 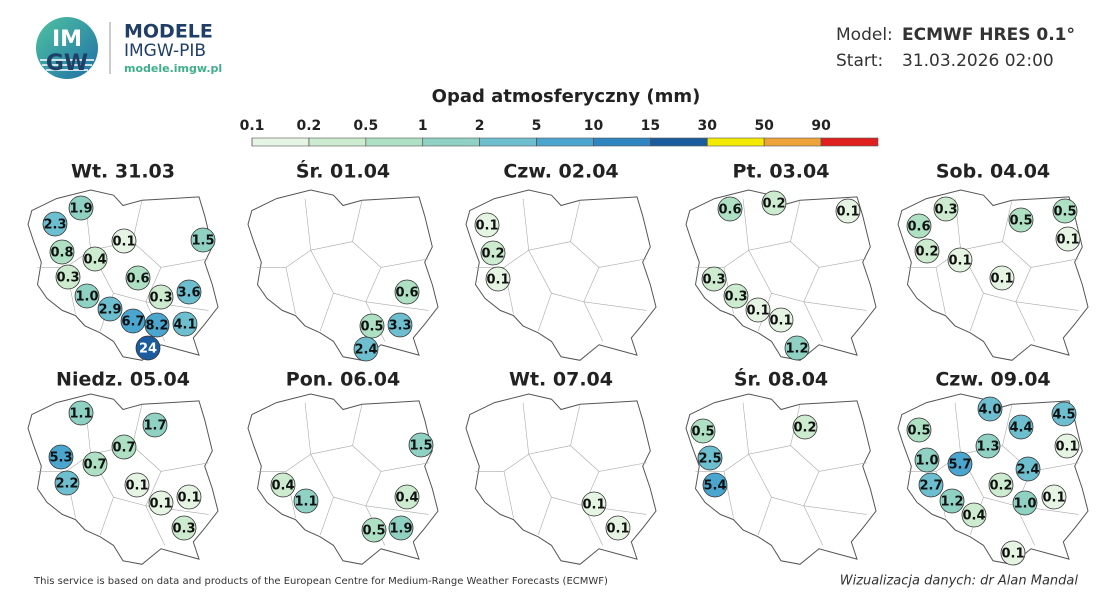 I want to click on precip-label: 1.9, so click(x=400, y=529).